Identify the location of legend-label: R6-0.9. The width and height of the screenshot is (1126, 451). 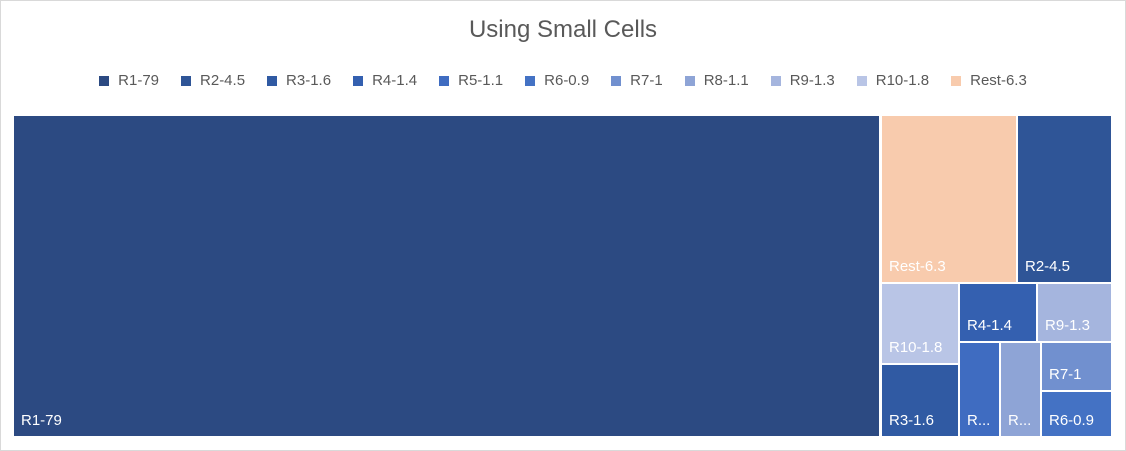
(567, 80).